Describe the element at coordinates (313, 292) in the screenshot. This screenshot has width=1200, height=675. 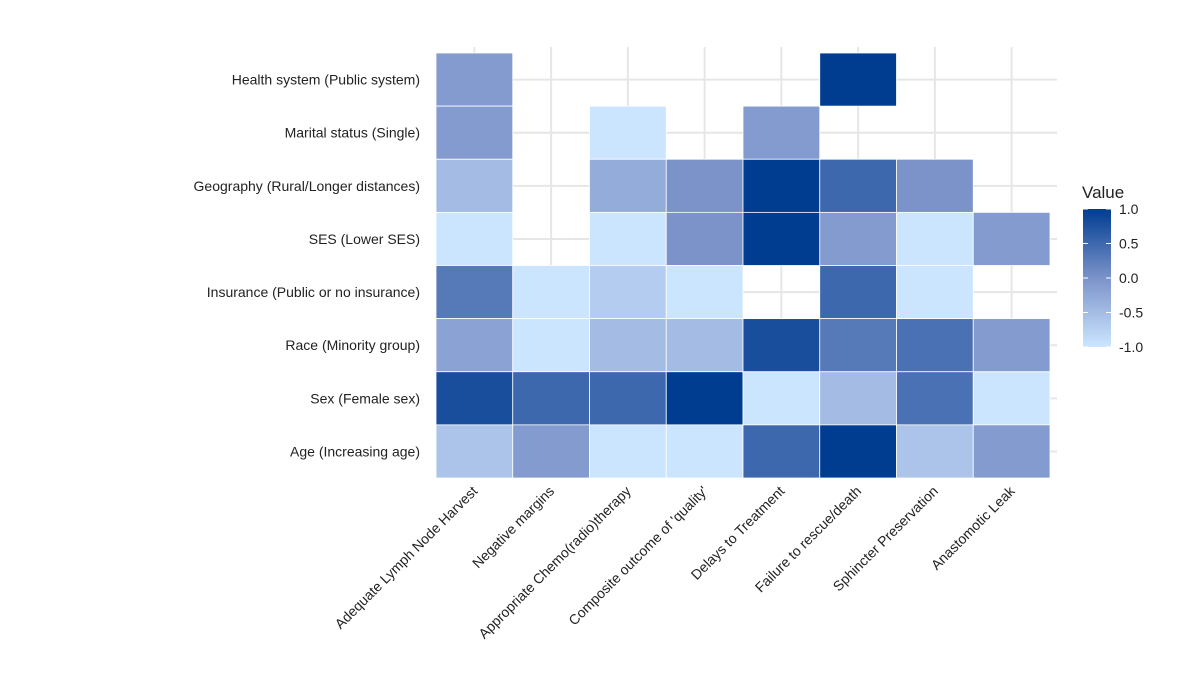
I see `y-tick-label: Insurance (Public or no insurance)` at that location.